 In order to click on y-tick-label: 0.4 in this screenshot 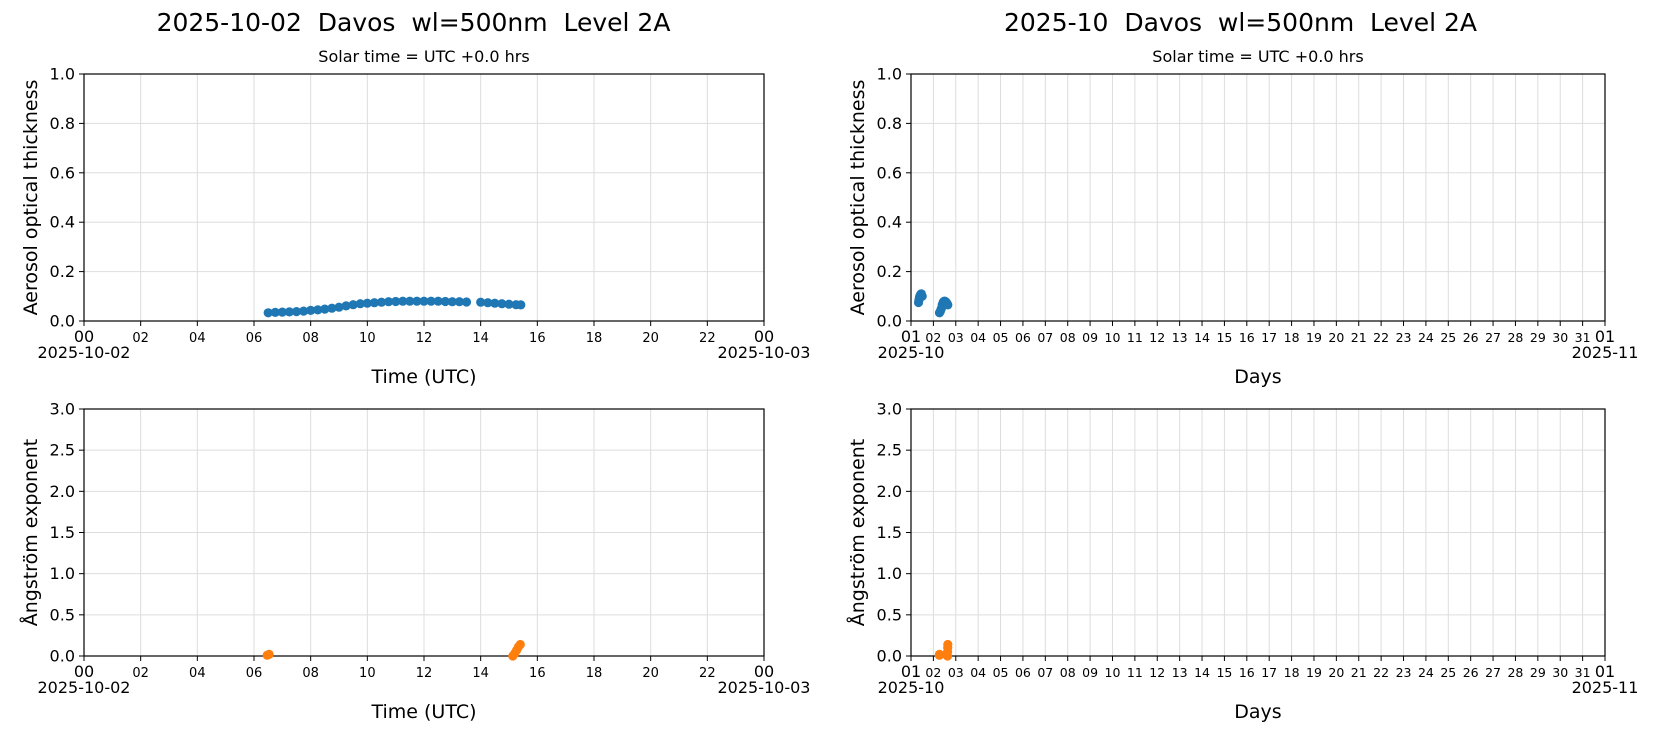, I will do `click(62, 222)`.